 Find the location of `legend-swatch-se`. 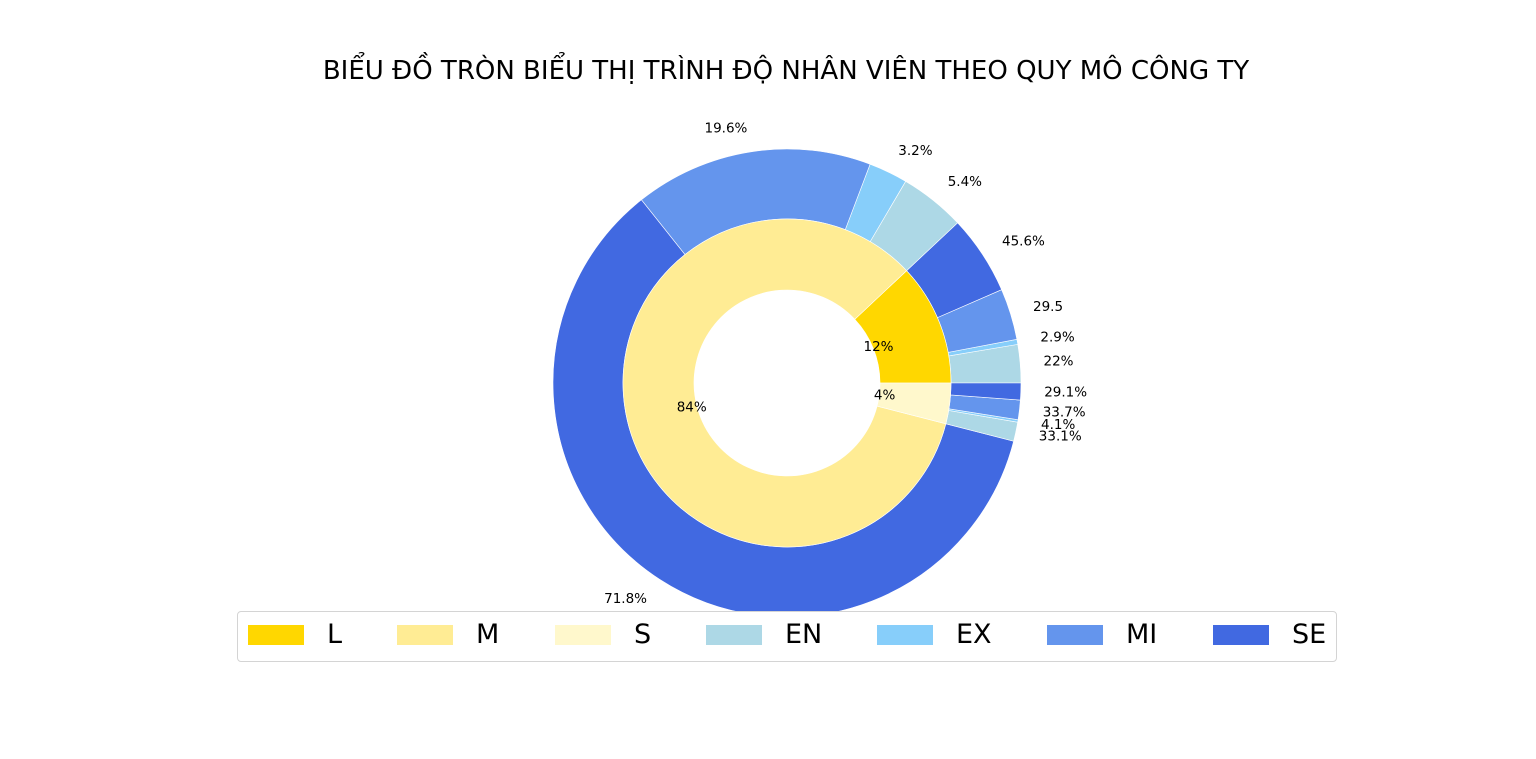

legend-swatch-se is located at coordinates (1241, 635).